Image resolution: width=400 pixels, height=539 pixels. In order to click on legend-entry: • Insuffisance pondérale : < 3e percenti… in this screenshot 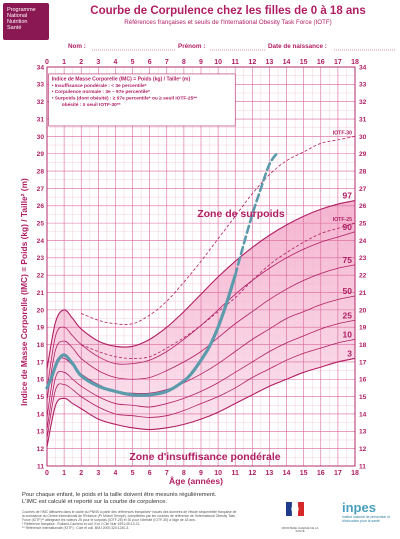, I will do `click(99, 86)`.